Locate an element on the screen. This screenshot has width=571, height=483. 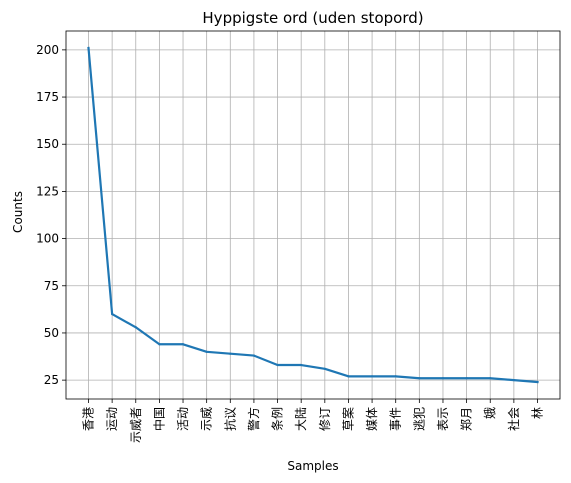
y-tick-label: 150 is located at coordinates (47, 144).